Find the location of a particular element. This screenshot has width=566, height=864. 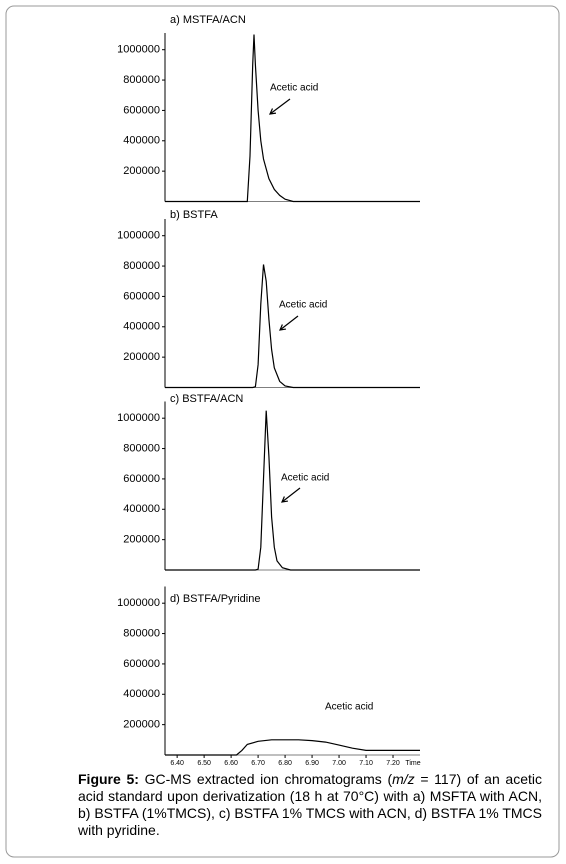

panel-title: c) BSTFA/ACN is located at coordinates (206, 399).